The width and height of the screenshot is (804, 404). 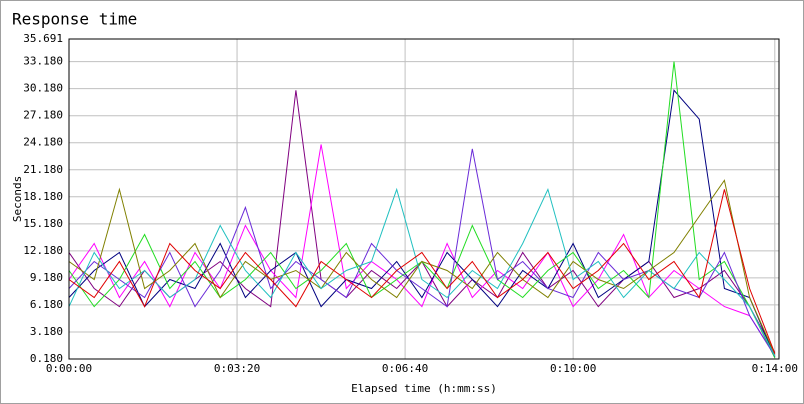 I want to click on x-axis-label: Elapsed time (h:mm:ss), so click(x=424, y=388).